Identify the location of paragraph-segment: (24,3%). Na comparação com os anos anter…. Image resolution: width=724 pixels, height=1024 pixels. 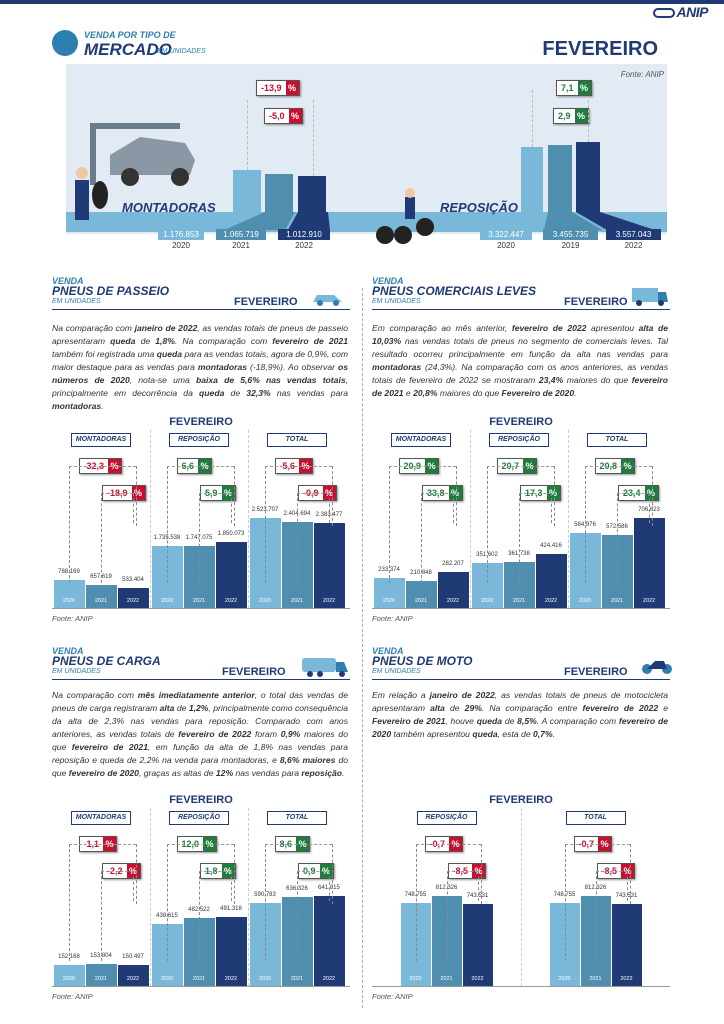
(520, 373).